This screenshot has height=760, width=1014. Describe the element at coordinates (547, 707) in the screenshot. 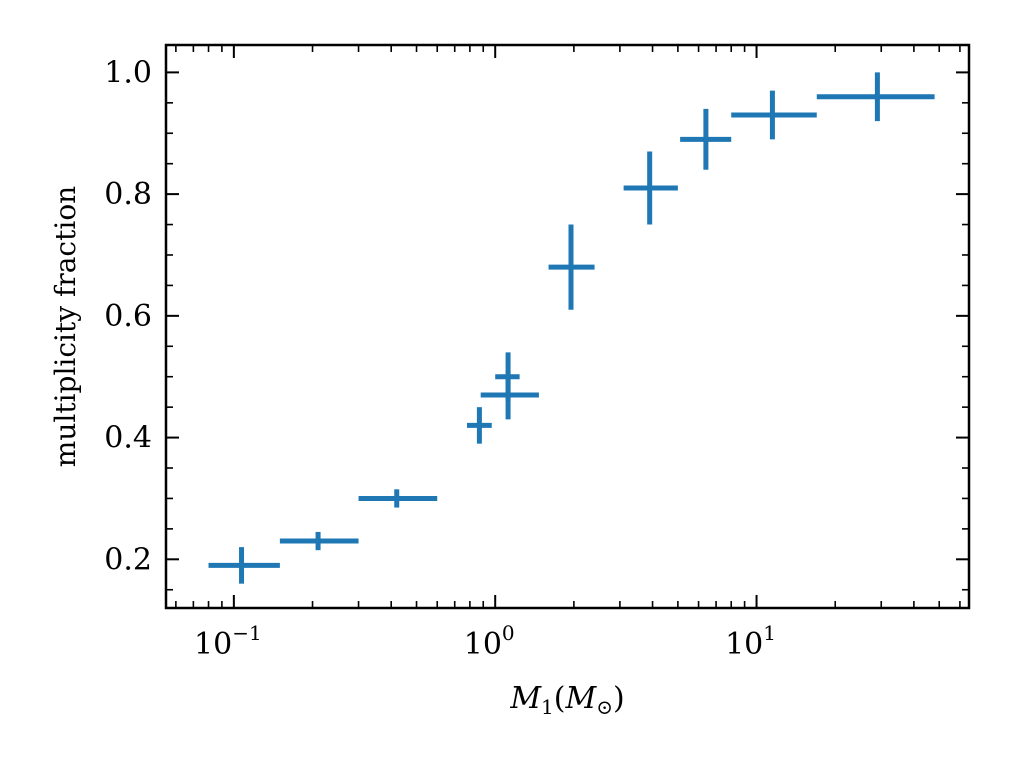

I see `x-label-sub1: 1` at that location.